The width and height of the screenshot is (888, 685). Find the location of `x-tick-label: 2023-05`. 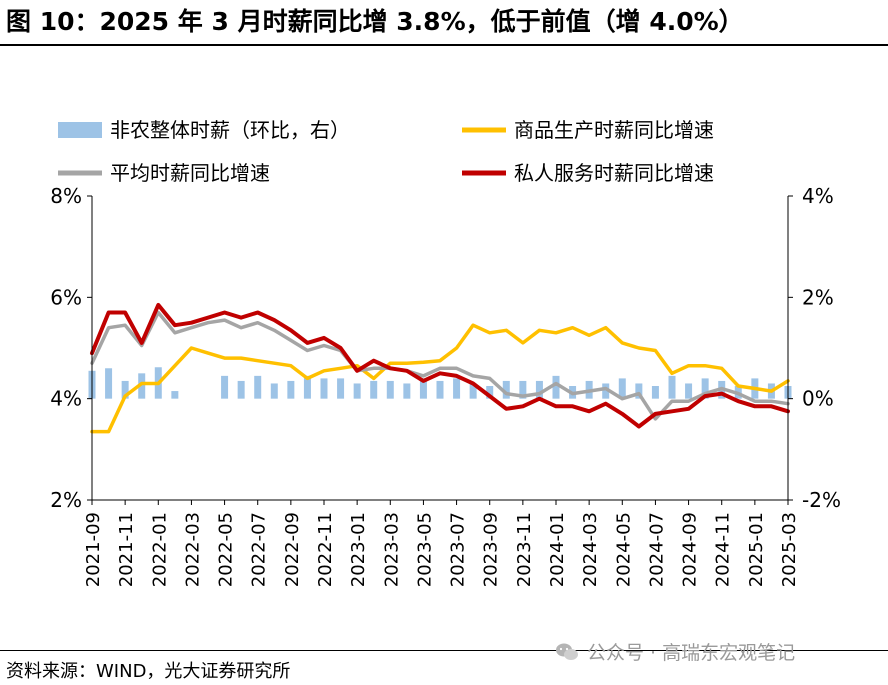

x-tick-label: 2023-05 is located at coordinates (424, 549).